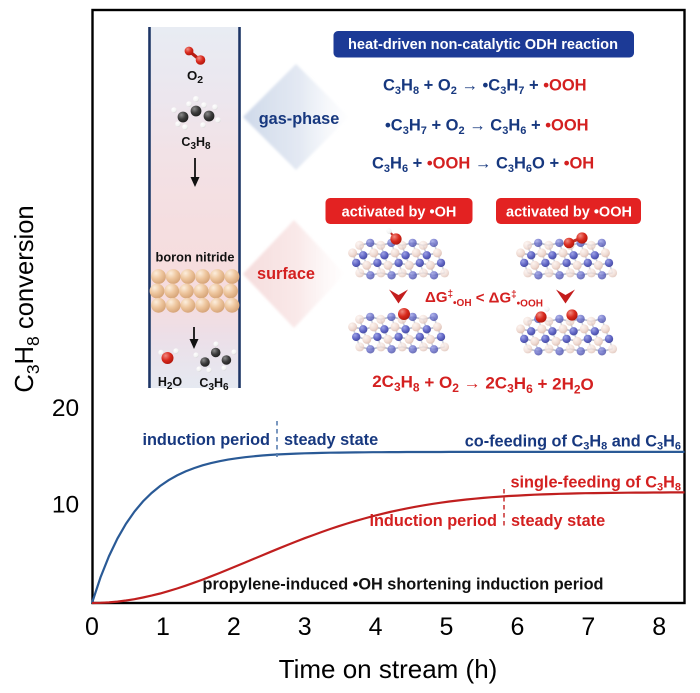 Image resolution: width=700 pixels, height=693 pixels. I want to click on svg-text: co-feeding of C3H8 and C3H6, so click(573, 443).